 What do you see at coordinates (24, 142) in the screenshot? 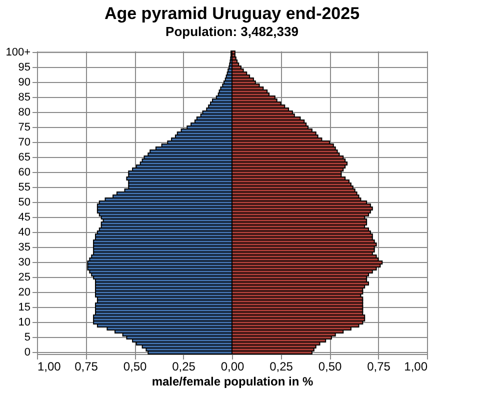
I see `y-tick-label: 70` at bounding box center [24, 142].